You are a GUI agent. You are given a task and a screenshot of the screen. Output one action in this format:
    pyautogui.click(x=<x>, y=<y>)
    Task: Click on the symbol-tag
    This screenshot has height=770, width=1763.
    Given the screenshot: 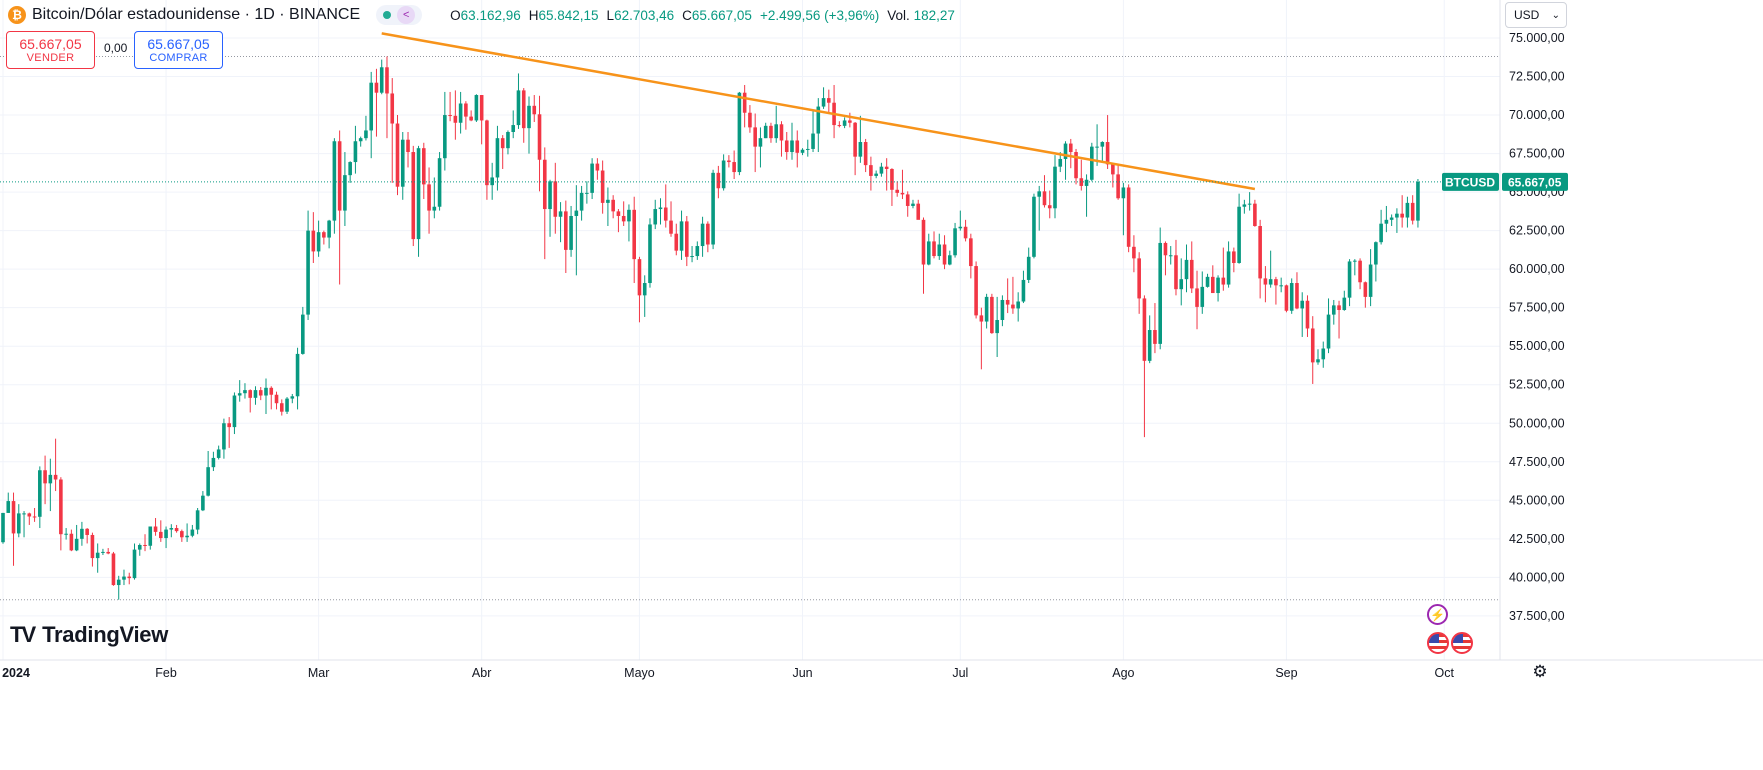 What is the action you would take?
    pyautogui.click(x=1470, y=181)
    